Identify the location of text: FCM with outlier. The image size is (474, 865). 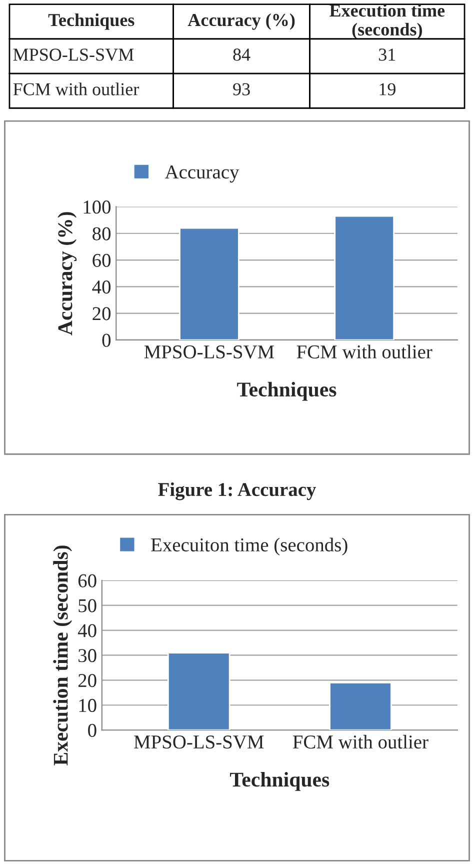
(76, 89).